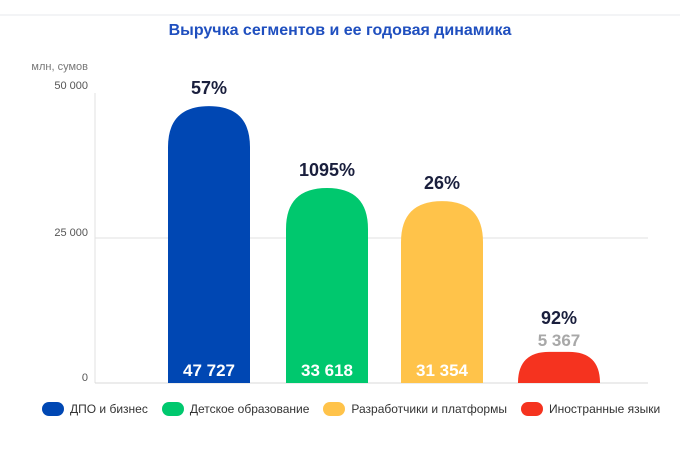  Describe the element at coordinates (442, 183) in the screenshot. I see `growth-label: 26%` at that location.